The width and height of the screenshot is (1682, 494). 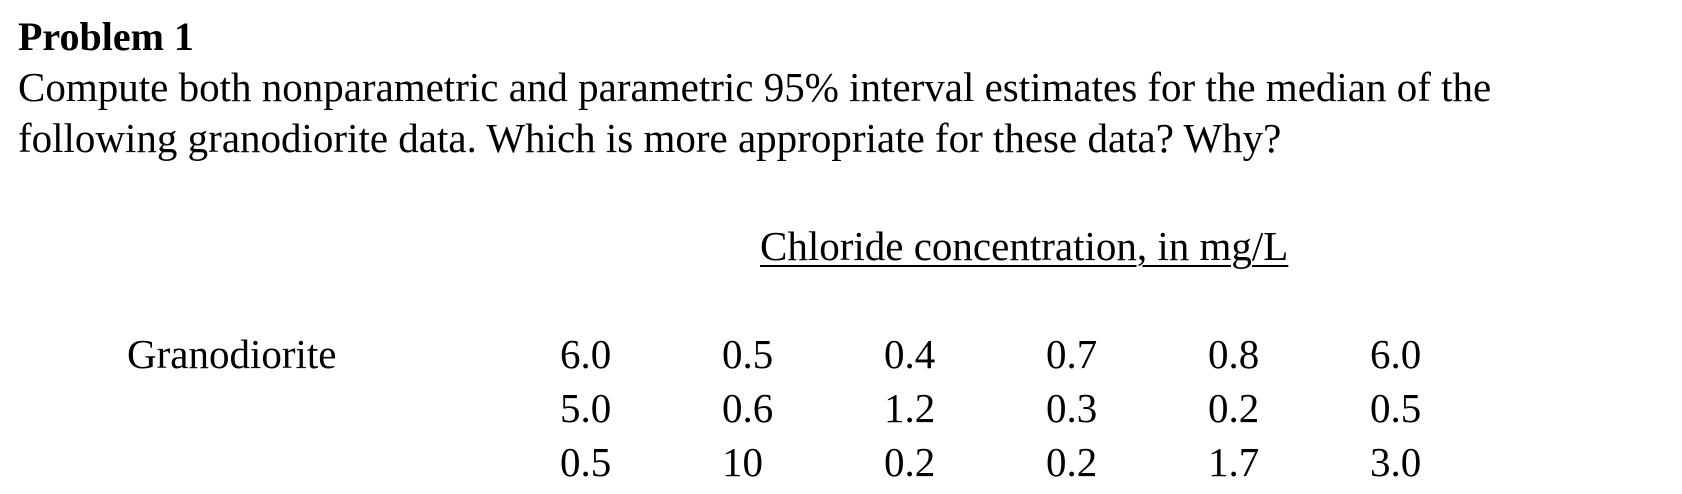 I want to click on data-row: 0.5 10 0.2 0.2 1.7 3.0, so click(x=1046, y=465).